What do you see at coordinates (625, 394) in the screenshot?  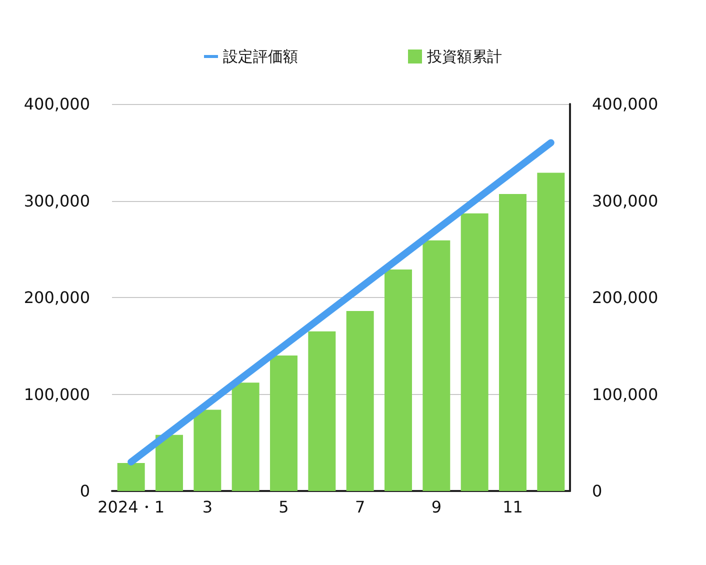 I see `y2-tick-label: 100,000` at bounding box center [625, 394].